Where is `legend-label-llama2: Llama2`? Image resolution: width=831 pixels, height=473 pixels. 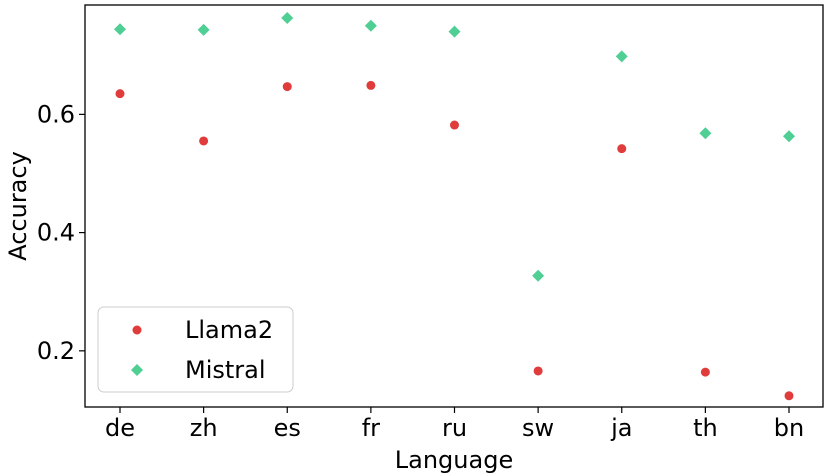 legend-label-llama2: Llama2 is located at coordinates (229, 330).